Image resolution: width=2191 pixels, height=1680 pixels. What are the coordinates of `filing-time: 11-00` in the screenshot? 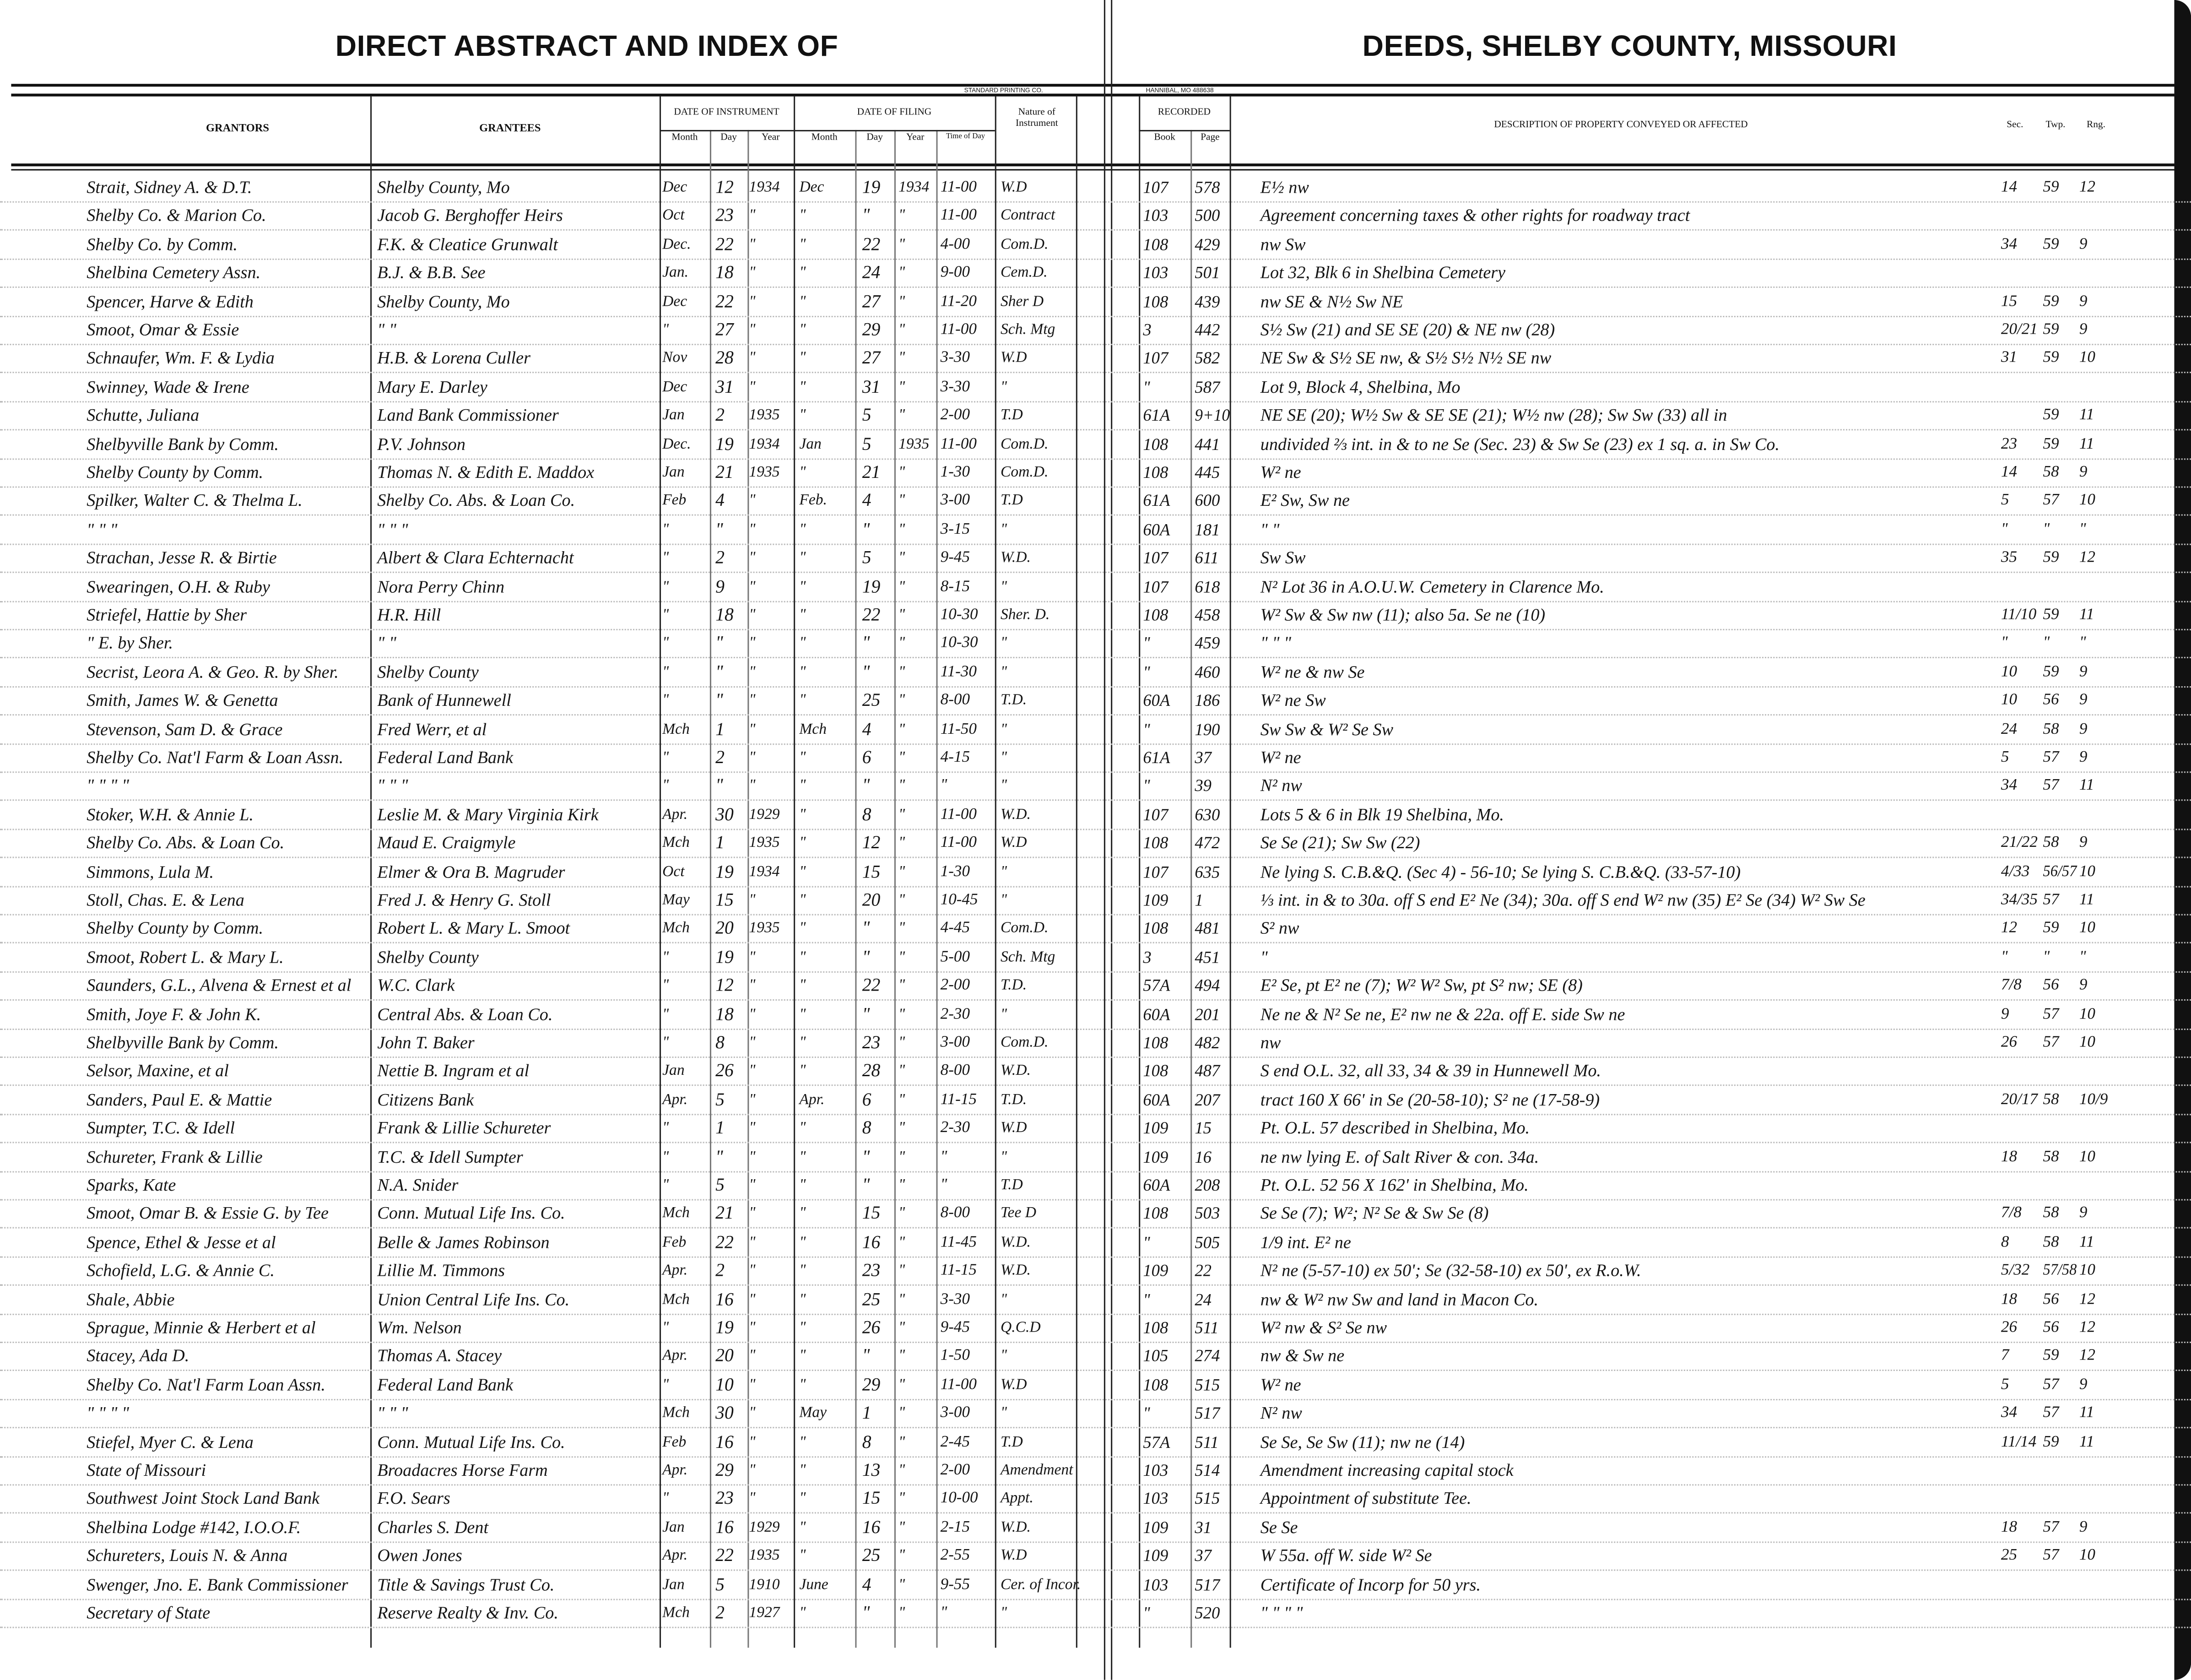 It's located at (958, 843).